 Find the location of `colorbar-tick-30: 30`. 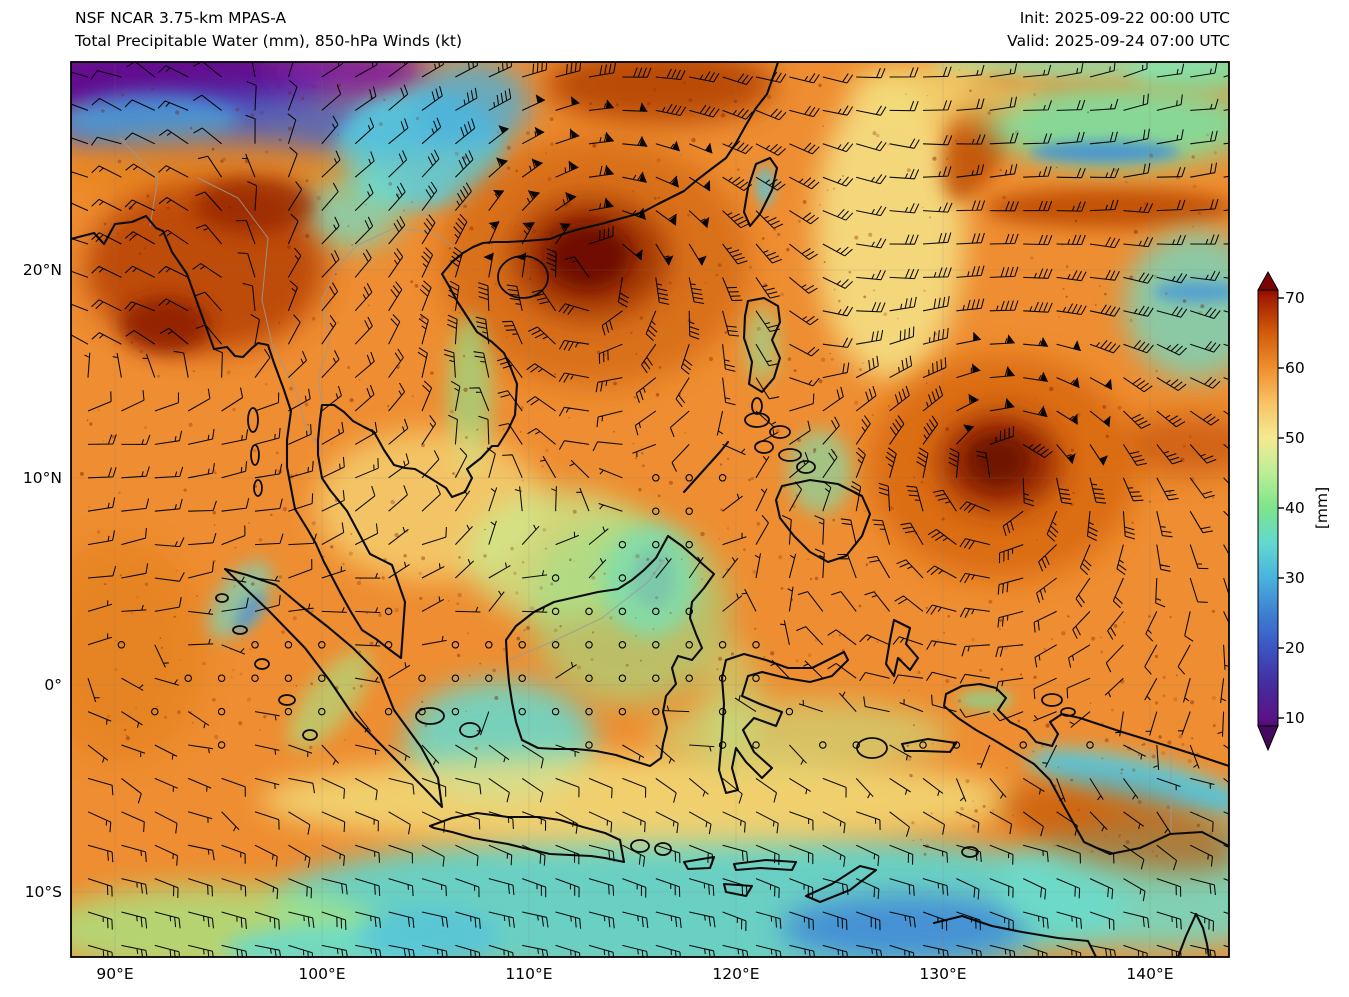

colorbar-tick-30: 30 is located at coordinates (1295, 578).